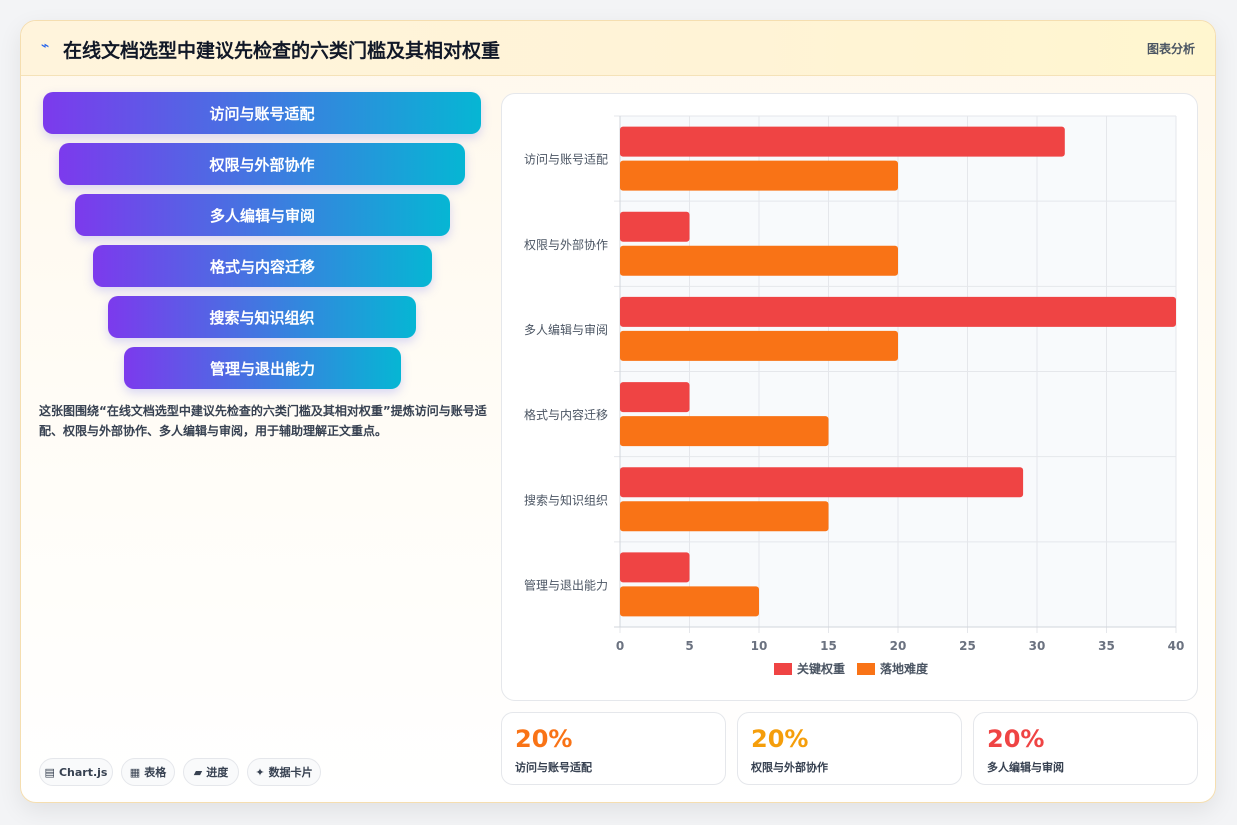 This screenshot has height=825, width=1237. I want to click on funnel-item-2: 权限与外部协作, so click(262, 164).